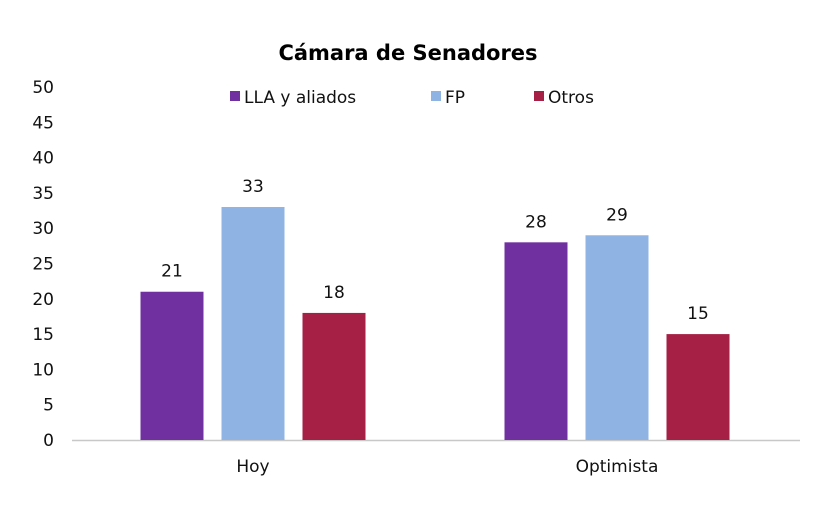 This screenshot has width=826, height=523. I want to click on bar-fp-hoy, so click(253, 323).